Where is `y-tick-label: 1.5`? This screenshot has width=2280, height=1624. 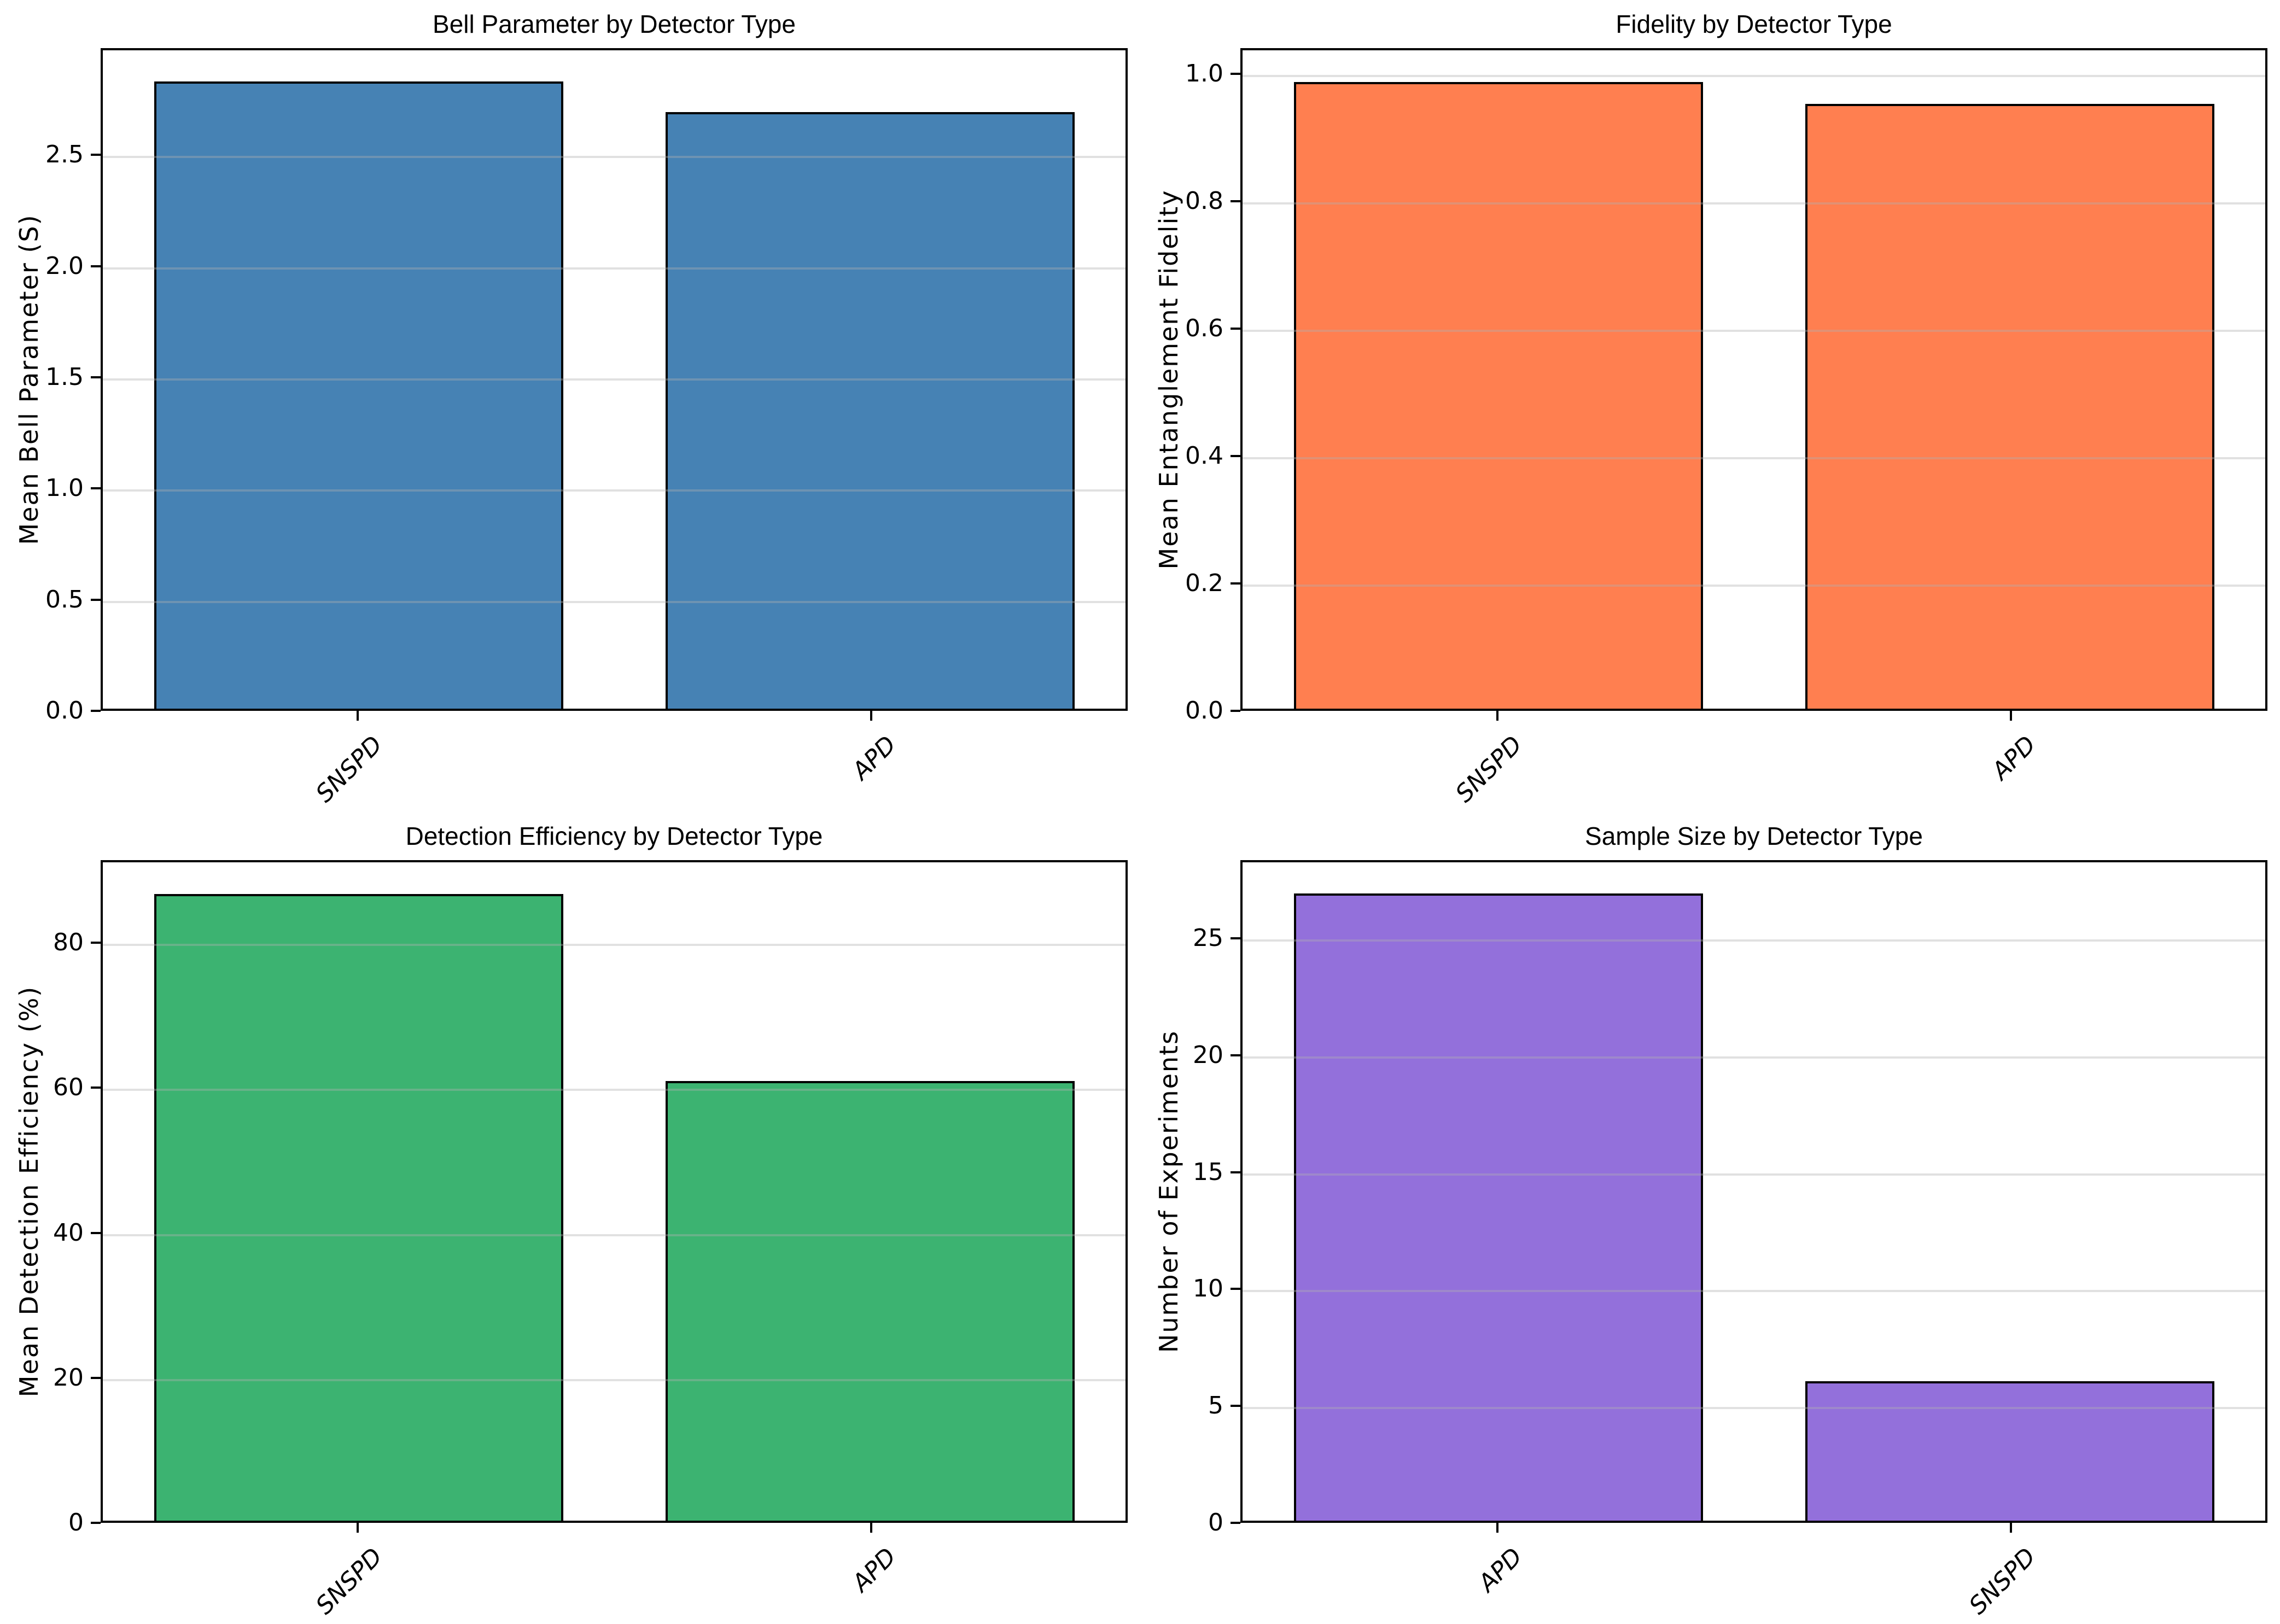
y-tick-label: 1.5 is located at coordinates (64, 377).